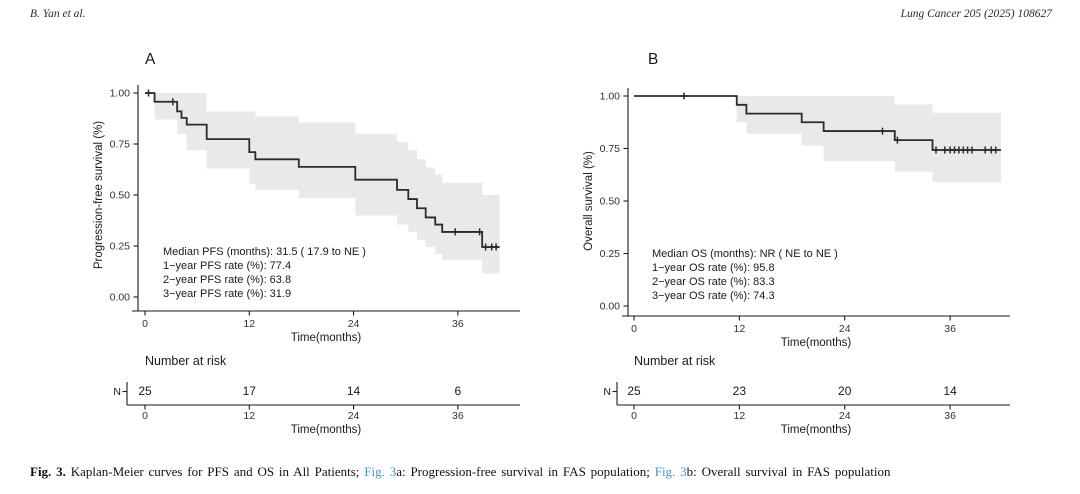  Describe the element at coordinates (745, 254) in the screenshot. I see `annotation-line: Median OS (months): NR ( NE to NE )` at that location.